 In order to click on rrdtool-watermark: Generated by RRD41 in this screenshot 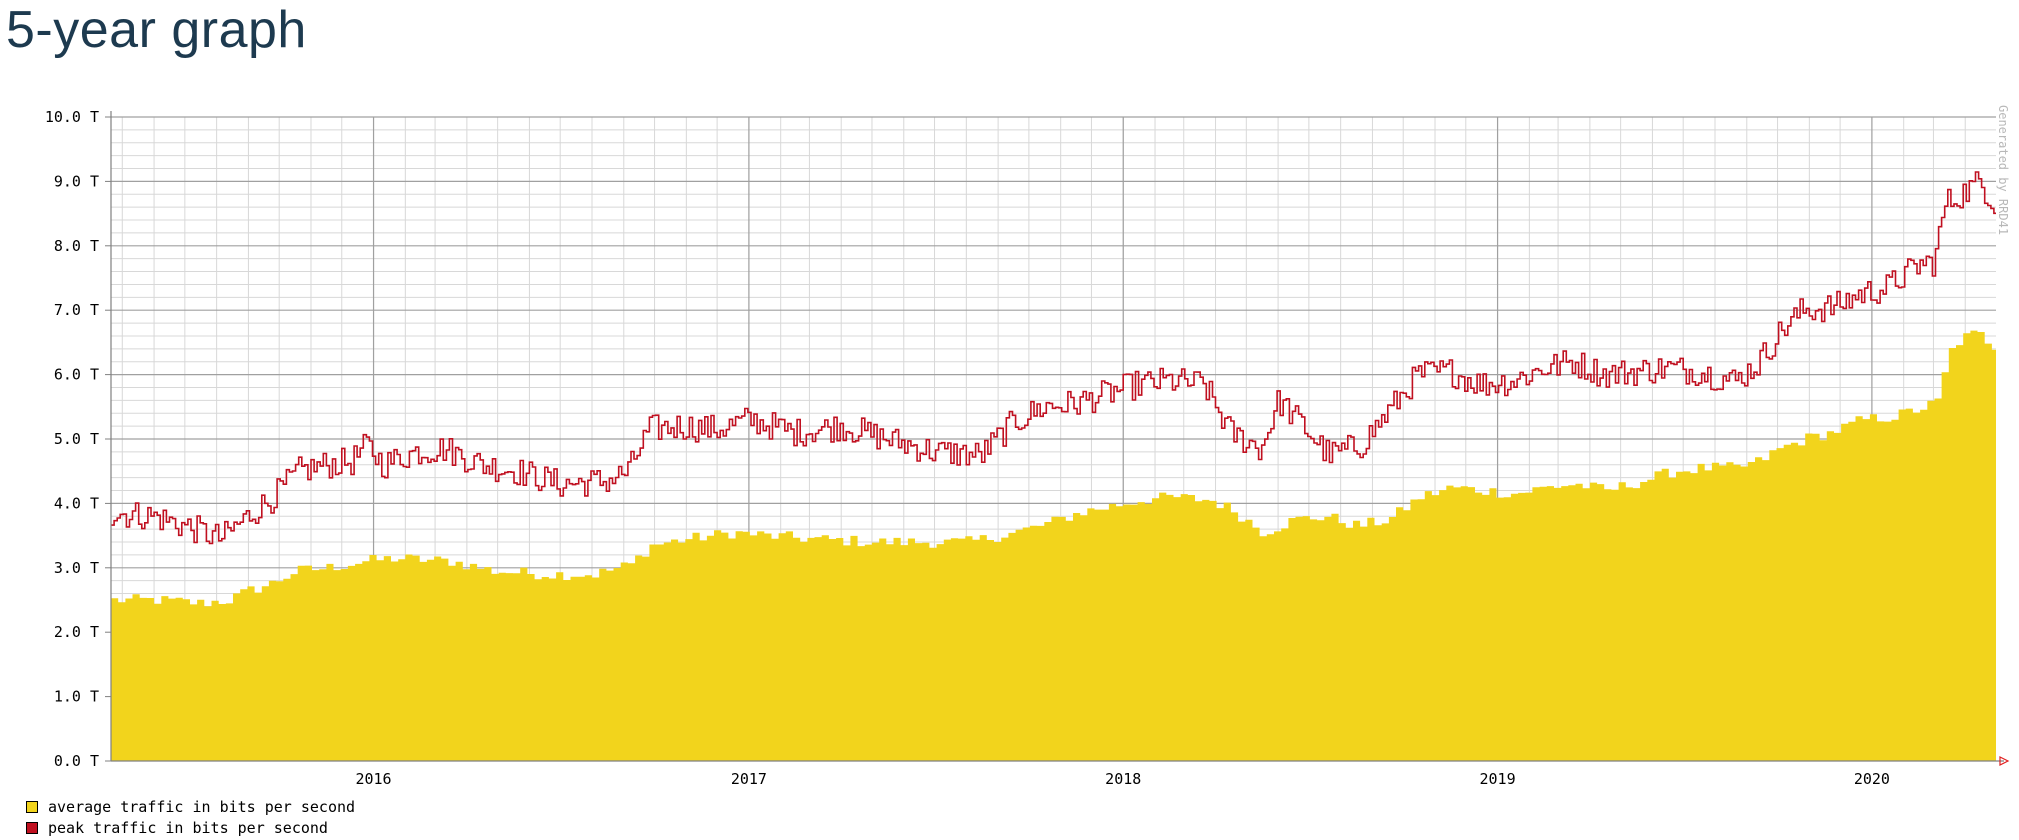, I will do `click(2003, 170)`.